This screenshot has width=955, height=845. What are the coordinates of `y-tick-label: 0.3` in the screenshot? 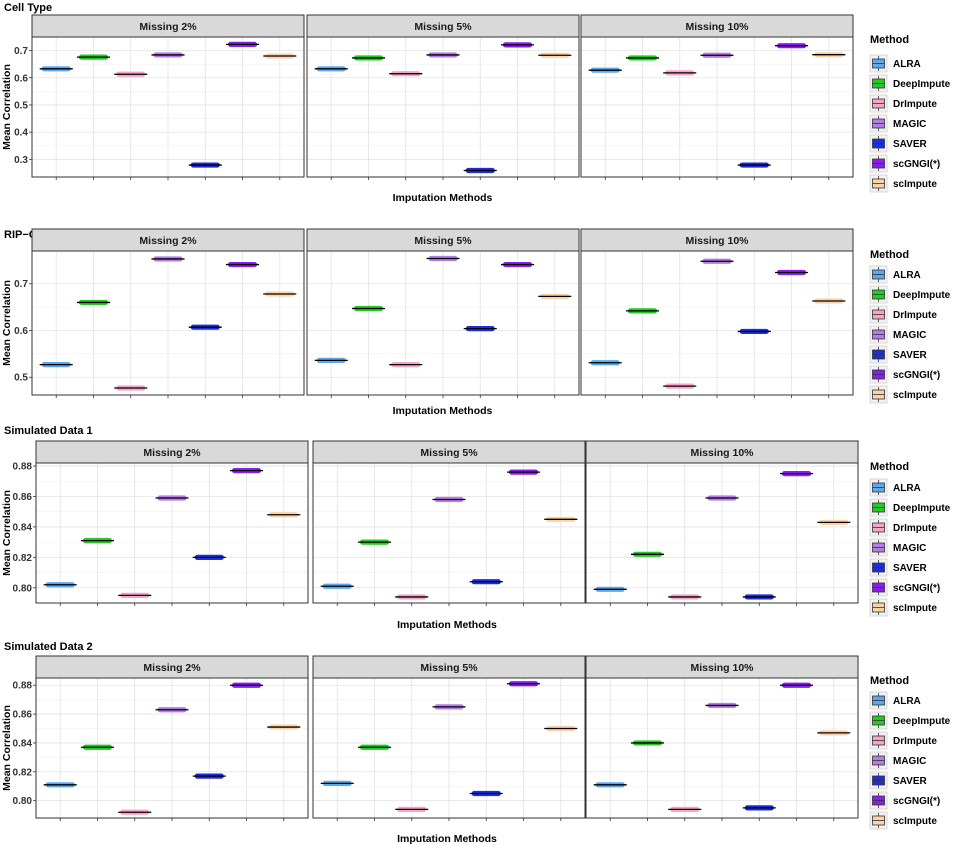 It's located at (21, 160).